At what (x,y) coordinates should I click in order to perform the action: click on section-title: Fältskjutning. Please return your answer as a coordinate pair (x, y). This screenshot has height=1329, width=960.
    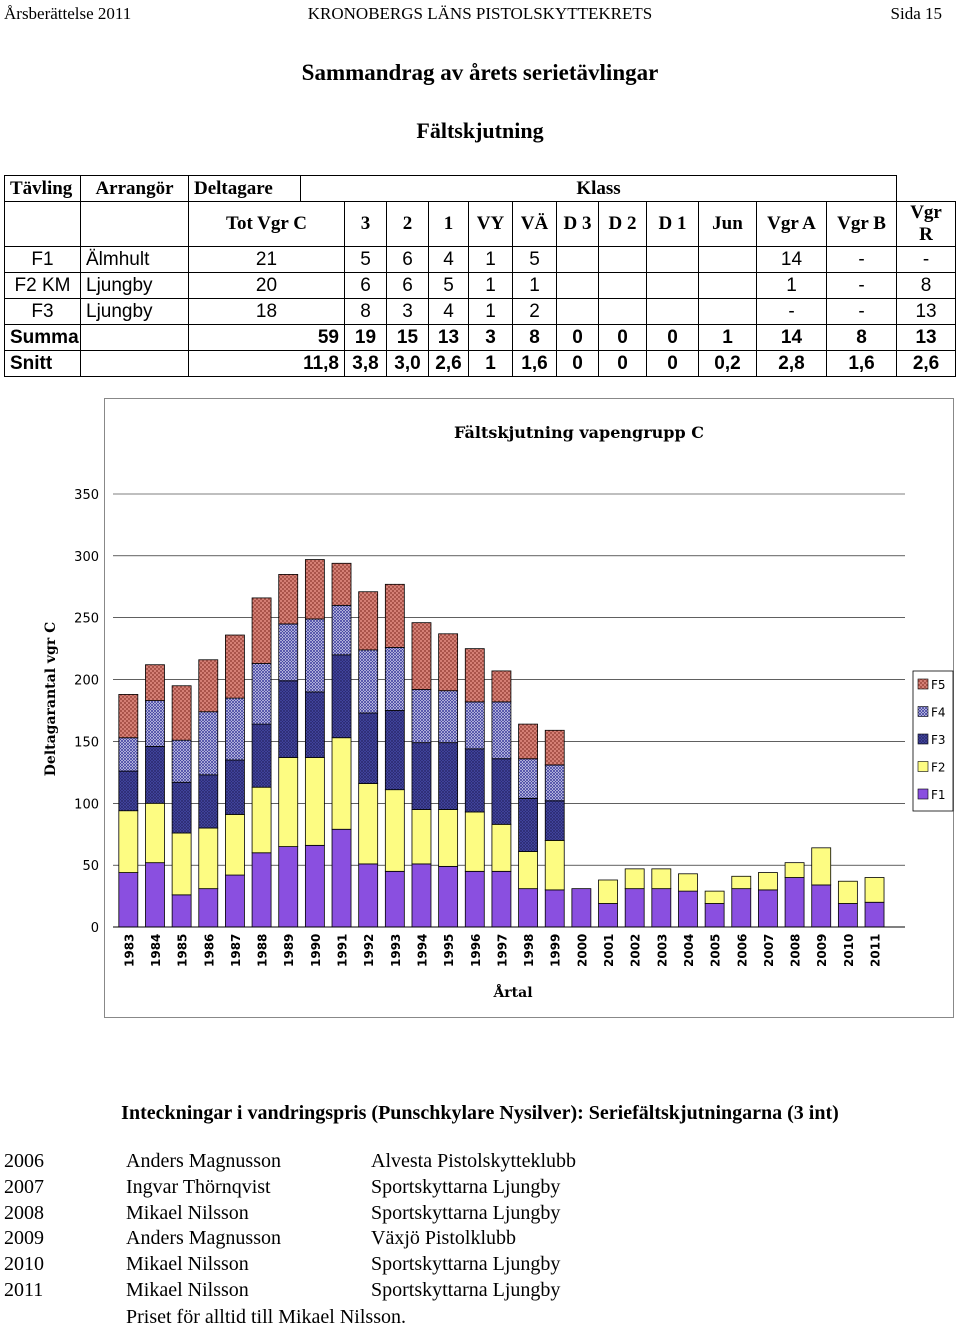
    Looking at the image, I should click on (480, 130).